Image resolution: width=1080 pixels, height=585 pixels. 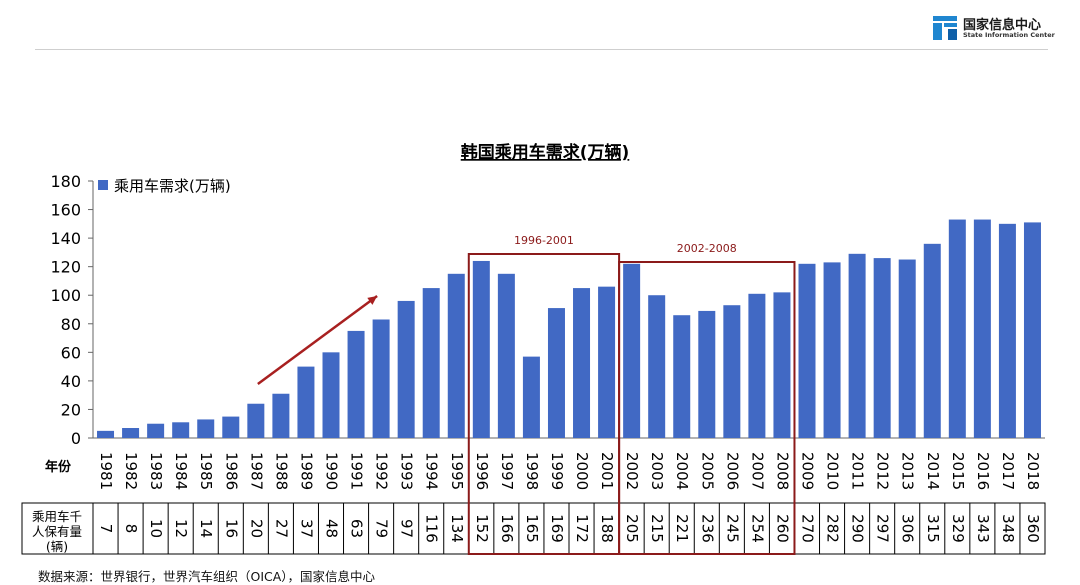 What do you see at coordinates (883, 471) in the screenshot?
I see `x-tick-label-2012: 2012` at bounding box center [883, 471].